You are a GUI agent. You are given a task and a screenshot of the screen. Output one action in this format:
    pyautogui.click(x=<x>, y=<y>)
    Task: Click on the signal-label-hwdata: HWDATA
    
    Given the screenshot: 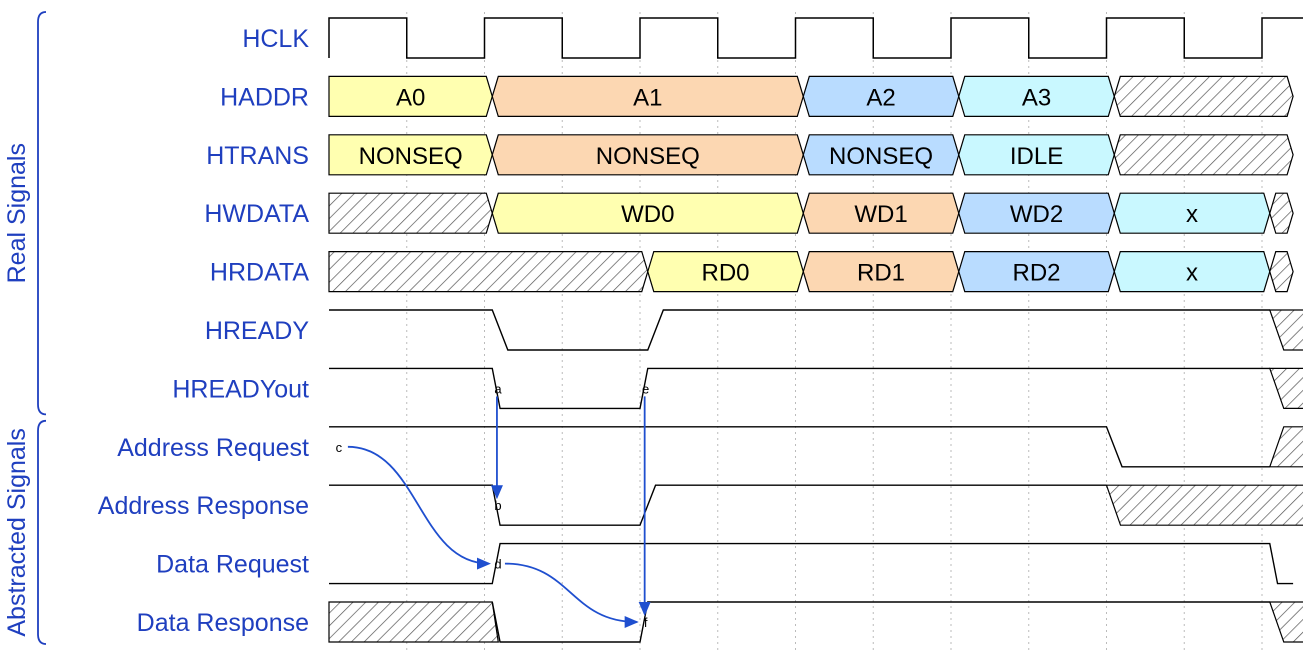 What is the action you would take?
    pyautogui.click(x=256, y=214)
    